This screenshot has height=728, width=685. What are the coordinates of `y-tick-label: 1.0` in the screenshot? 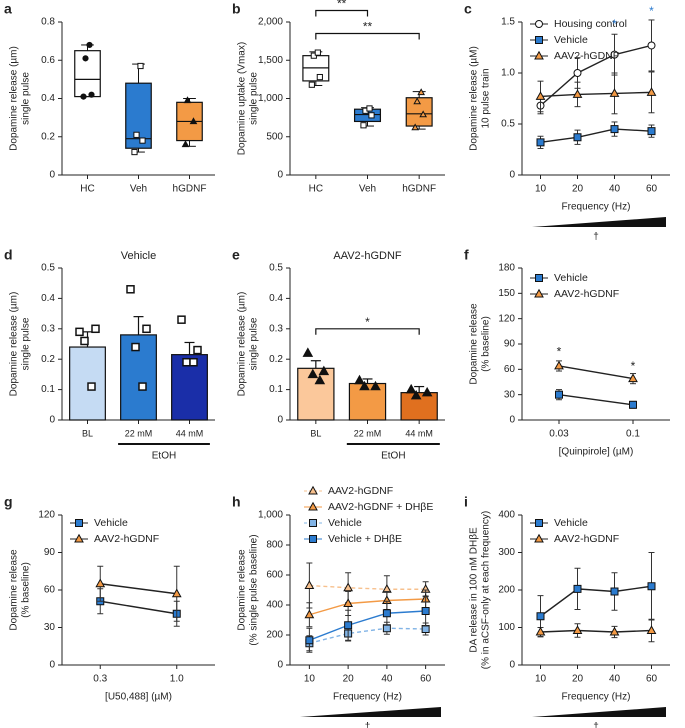 It's located at (508, 73).